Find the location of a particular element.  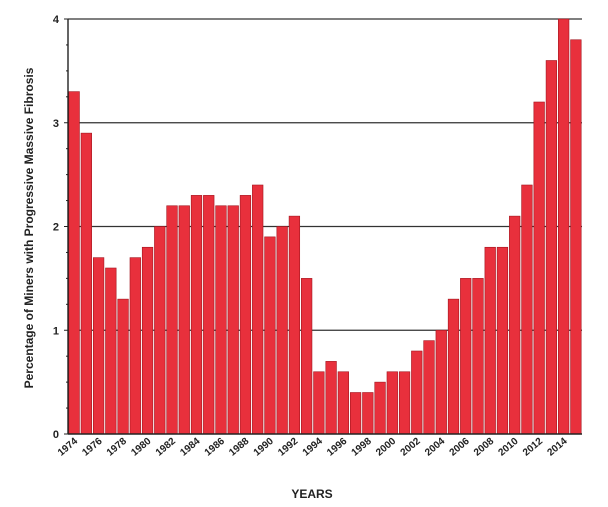

bar-1976 is located at coordinates (98, 346).